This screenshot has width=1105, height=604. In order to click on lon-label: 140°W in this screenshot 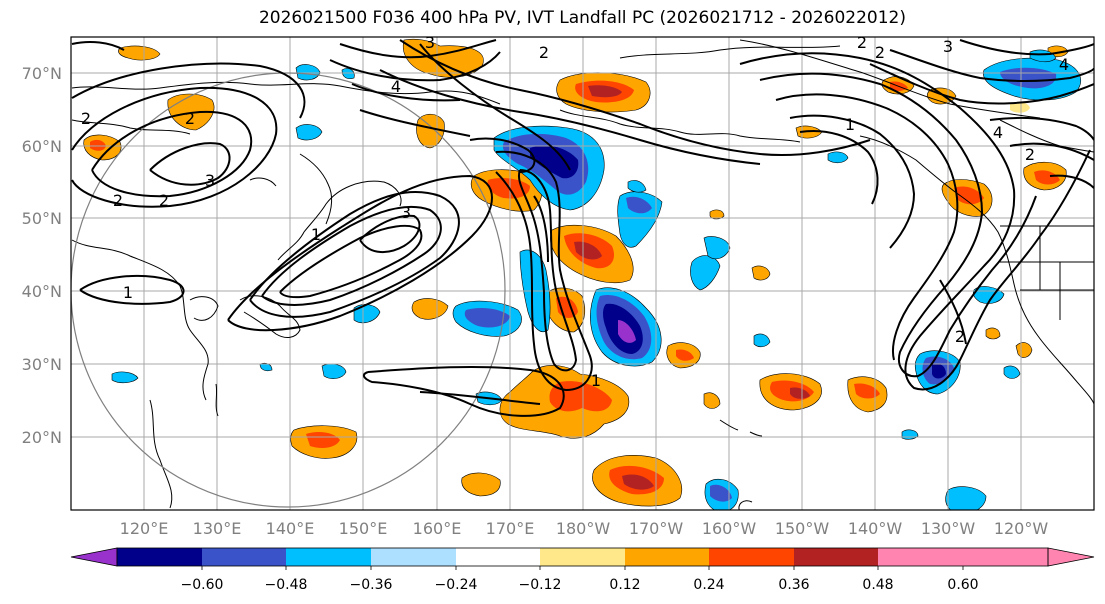, I will do `click(875, 528)`.